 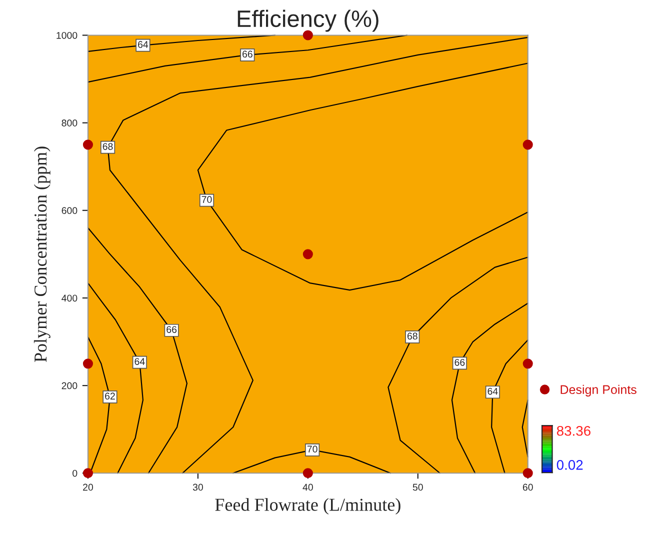 What do you see at coordinates (307, 487) in the screenshot?
I see `x-tick-label: 40` at bounding box center [307, 487].